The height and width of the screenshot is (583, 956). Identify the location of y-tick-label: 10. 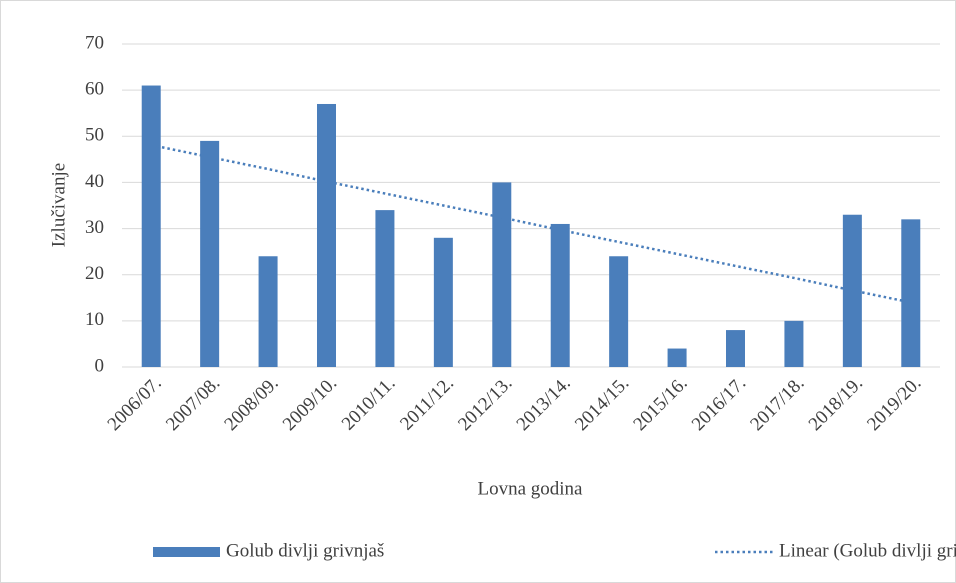
(94, 319).